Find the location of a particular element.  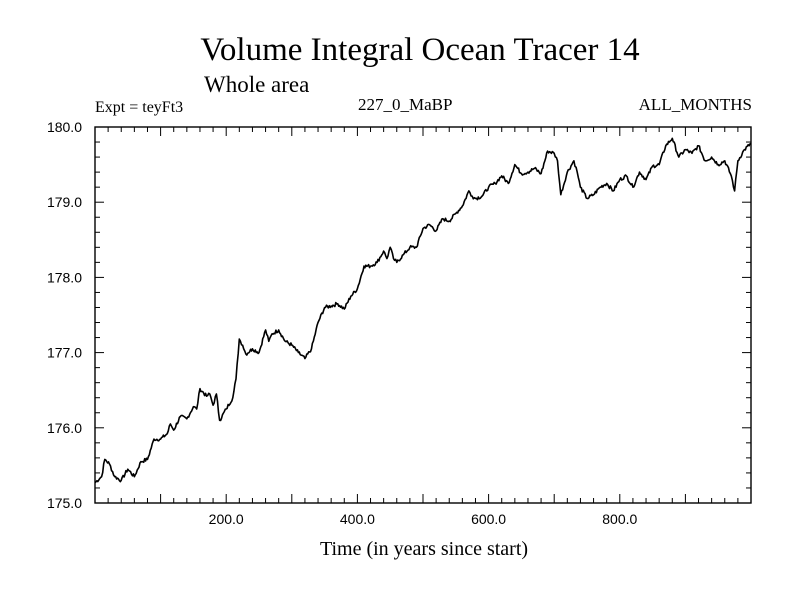

x-tick-label: 600.0 is located at coordinates (488, 519).